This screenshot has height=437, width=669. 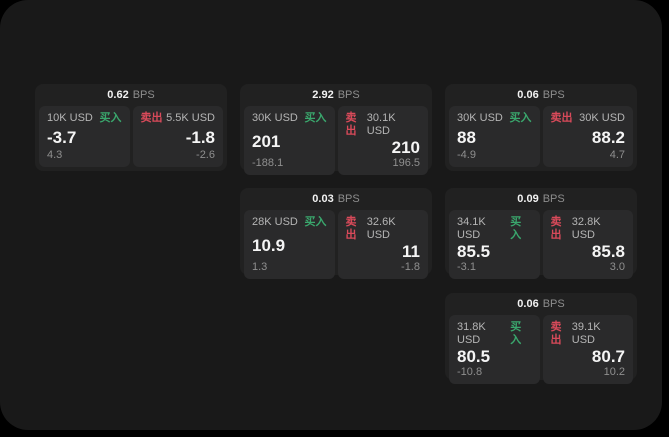 I want to click on buy-delta: 1.3, so click(x=260, y=267).